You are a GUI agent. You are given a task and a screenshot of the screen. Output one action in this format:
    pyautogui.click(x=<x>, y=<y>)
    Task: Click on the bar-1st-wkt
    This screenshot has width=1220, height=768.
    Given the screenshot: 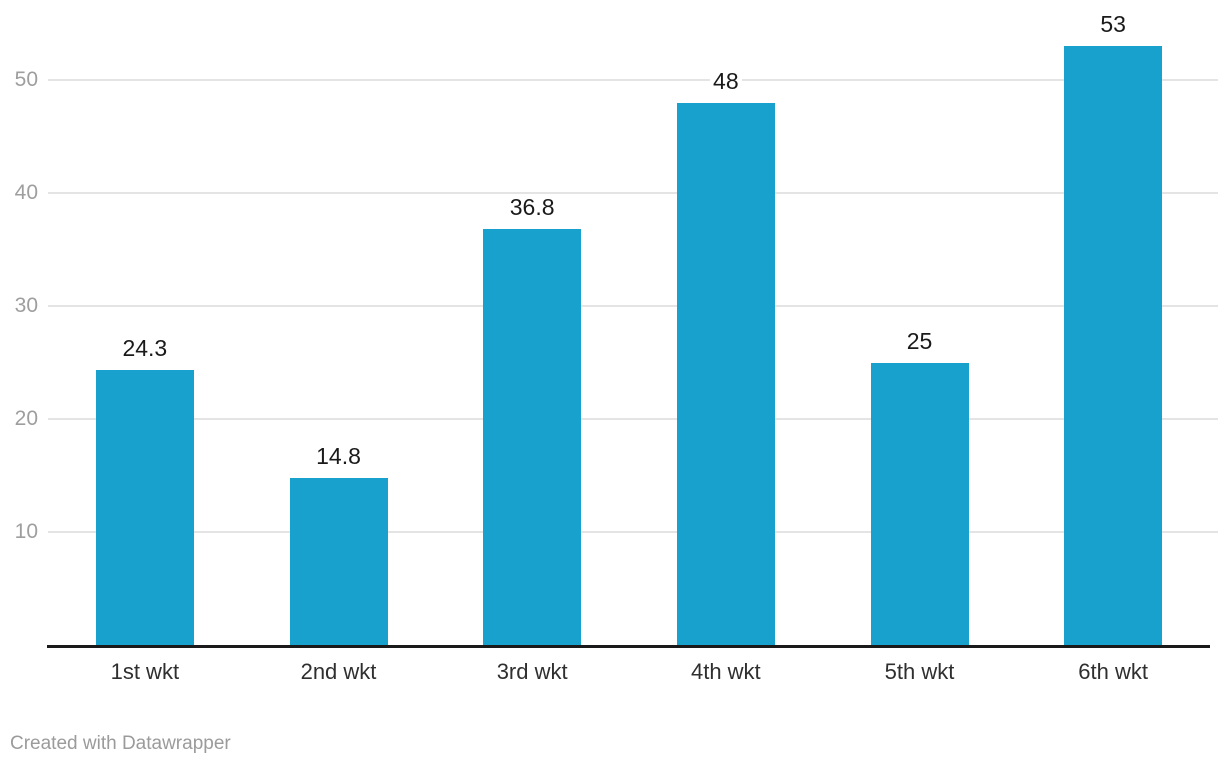 What is the action you would take?
    pyautogui.click(x=144, y=508)
    